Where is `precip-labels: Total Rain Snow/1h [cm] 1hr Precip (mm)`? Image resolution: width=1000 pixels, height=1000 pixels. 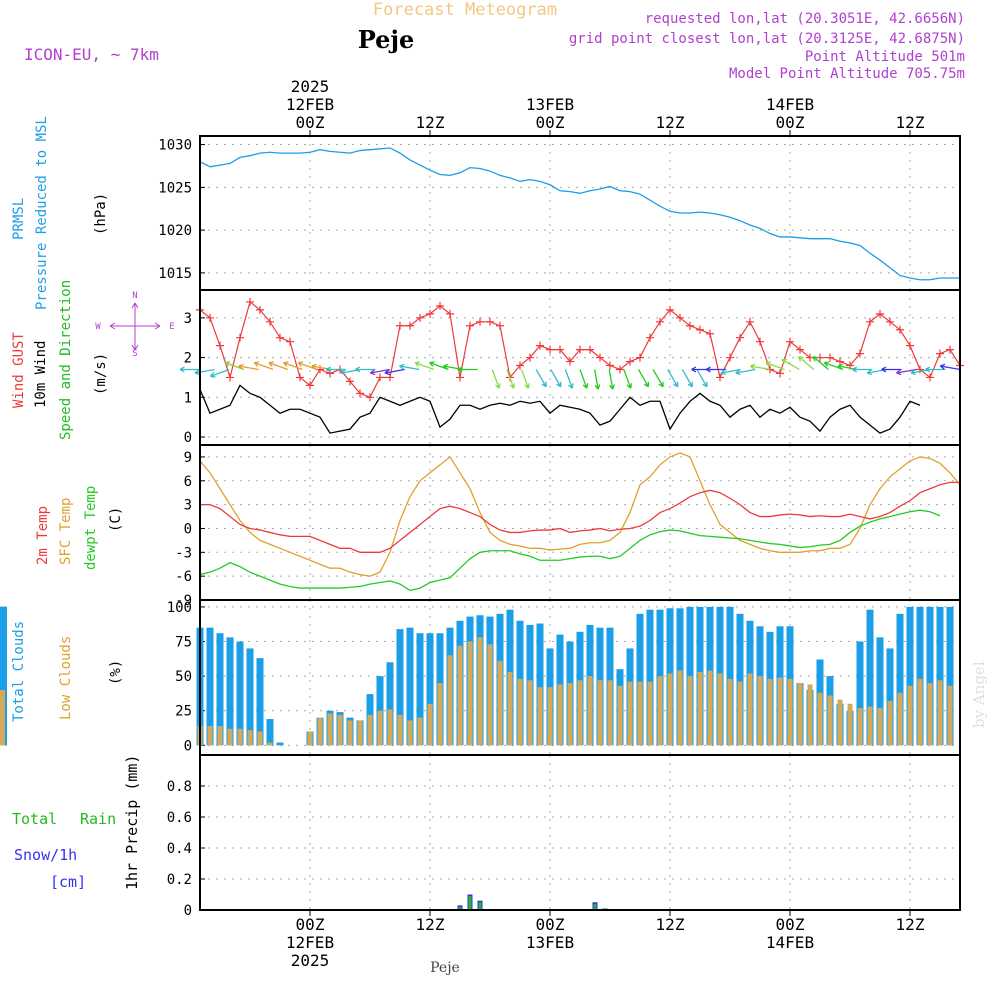
precip-labels: Total Rain Snow/1h [cm] 1hr Precip (mm) is located at coordinates (76, 823).